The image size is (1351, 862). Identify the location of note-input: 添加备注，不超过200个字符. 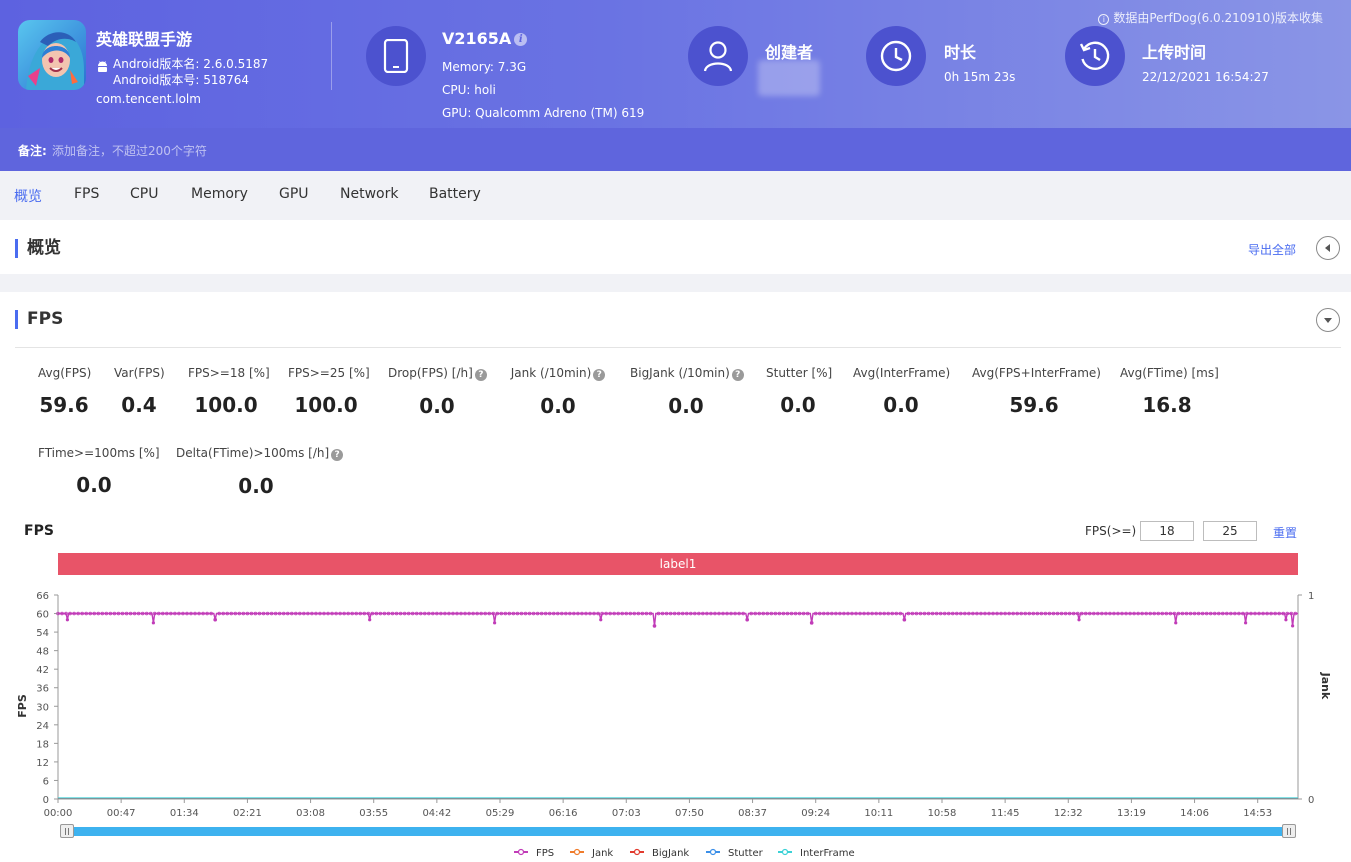
(129, 151).